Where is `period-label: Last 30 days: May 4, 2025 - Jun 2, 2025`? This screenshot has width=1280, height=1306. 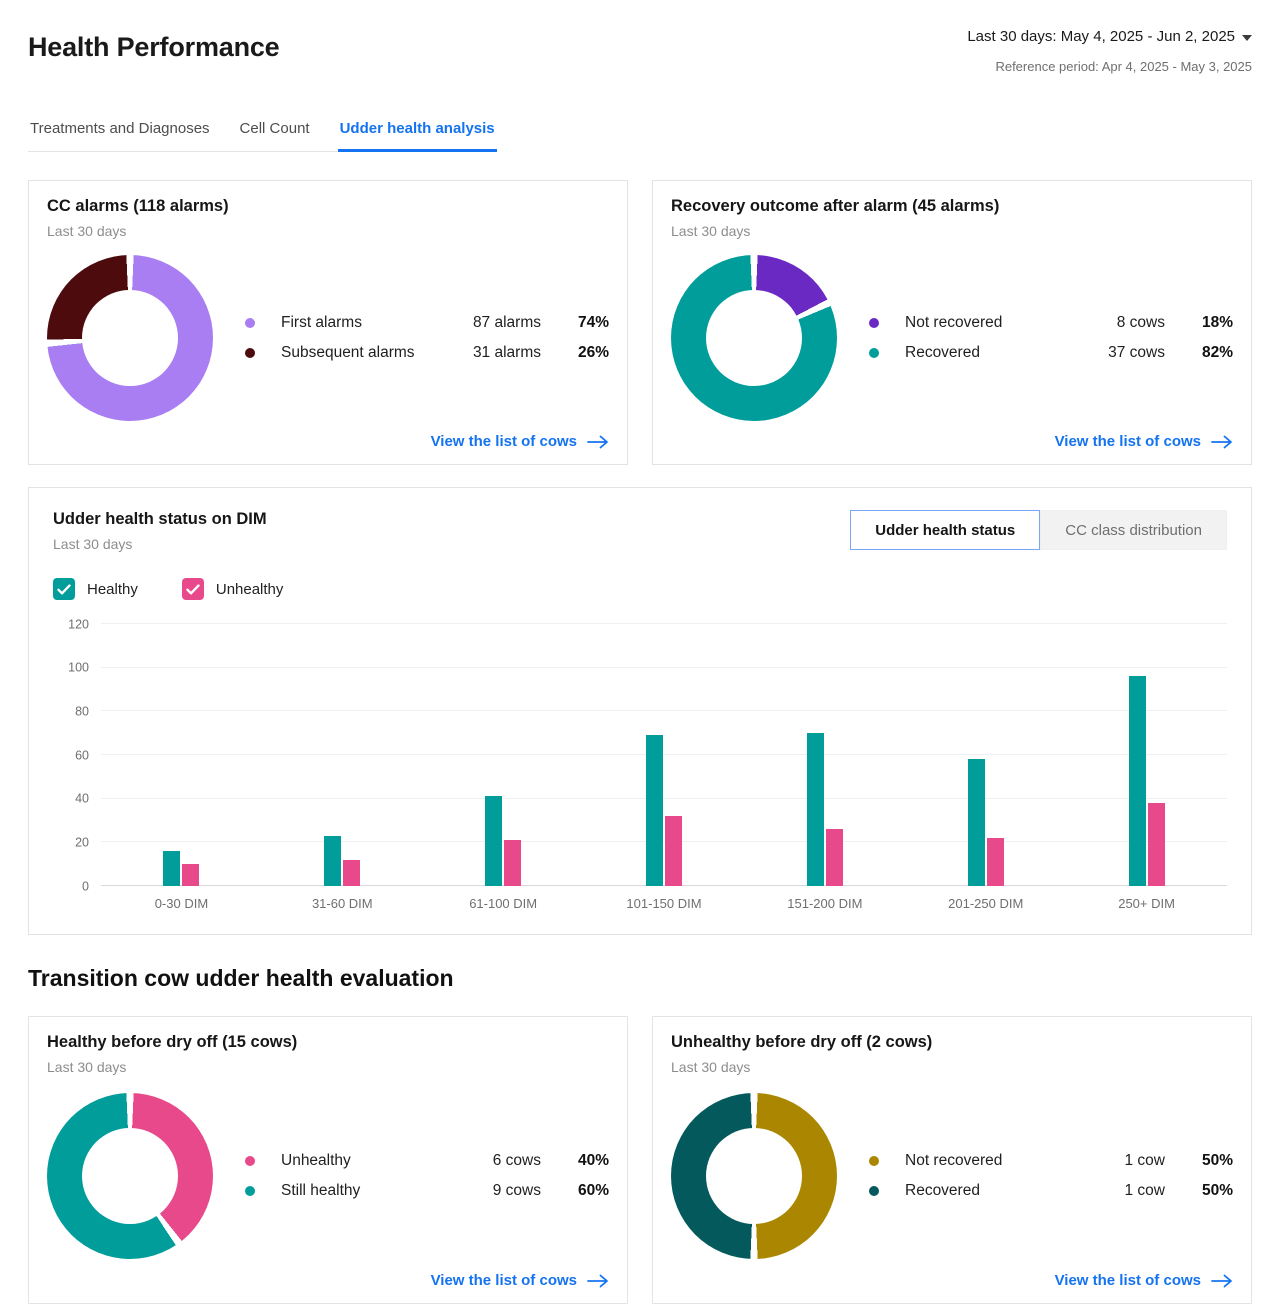
period-label: Last 30 days: May 4, 2025 - Jun 2, 2025 is located at coordinates (1101, 36).